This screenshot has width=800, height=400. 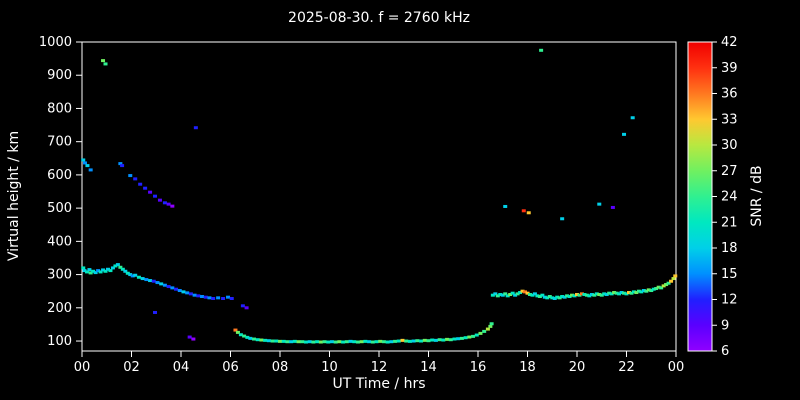 I want to click on x-tick-label: 16, so click(x=478, y=367).